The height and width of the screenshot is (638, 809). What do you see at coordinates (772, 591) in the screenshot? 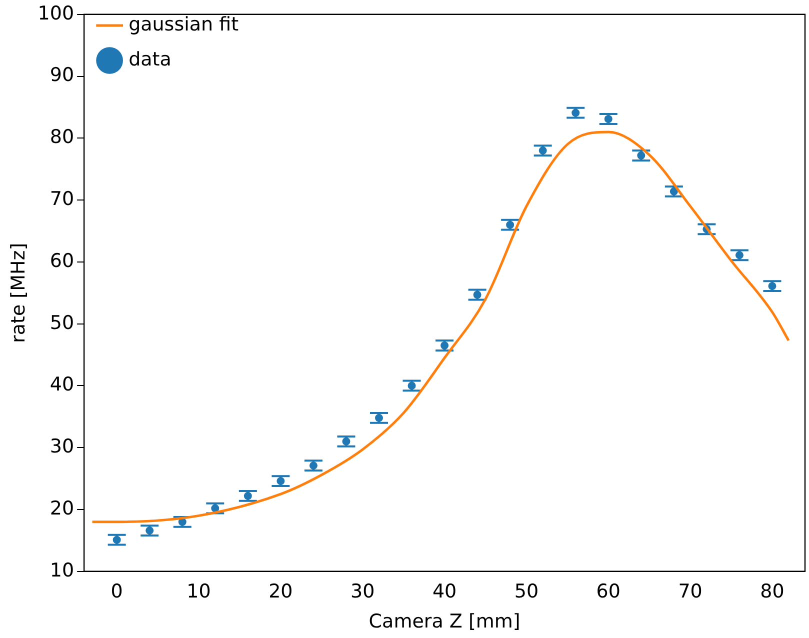
I see `x-tick-label: 80` at bounding box center [772, 591].